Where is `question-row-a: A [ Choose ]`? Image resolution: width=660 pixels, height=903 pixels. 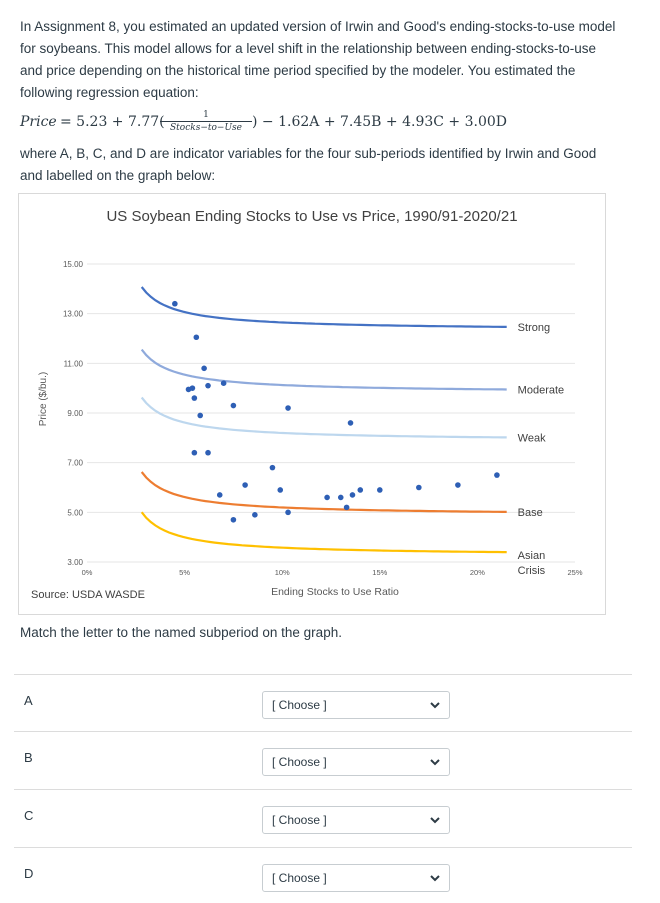 question-row-a: A [ Choose ] is located at coordinates (323, 702).